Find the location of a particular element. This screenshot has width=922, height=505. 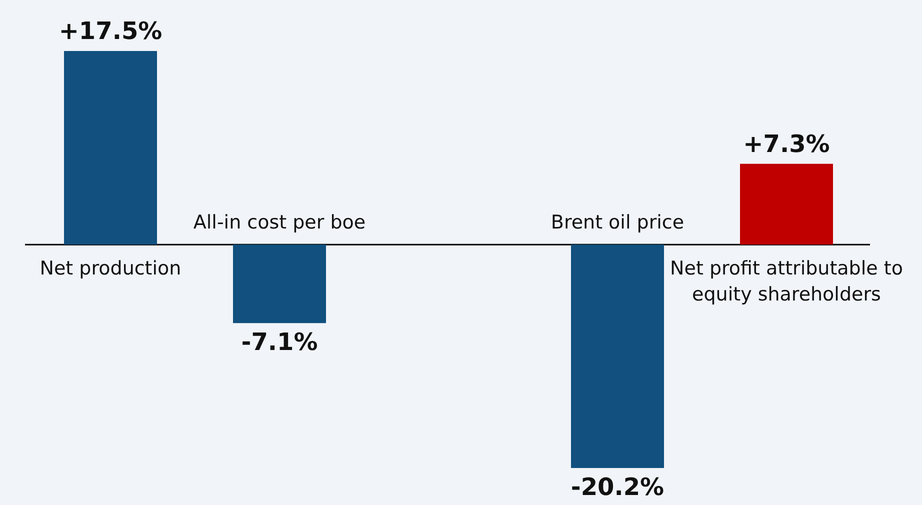

x-tick-label: Net profit attributable to equity shareholders is located at coordinates (786, 282).